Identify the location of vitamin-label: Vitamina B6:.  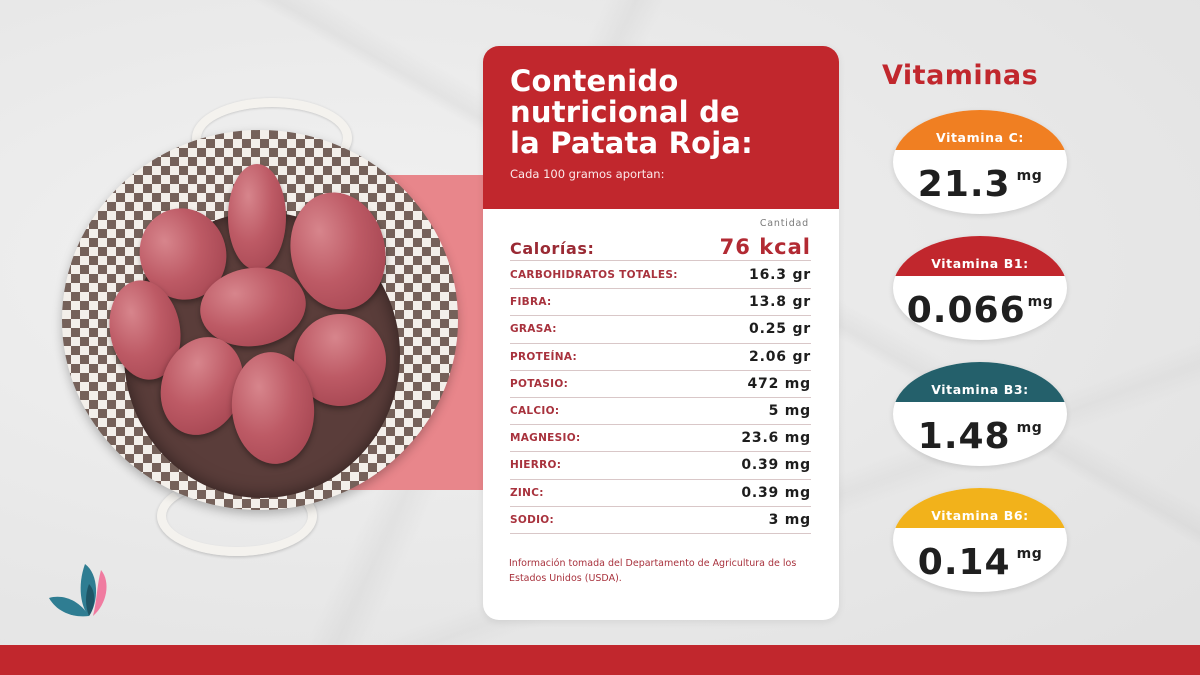
(980, 508).